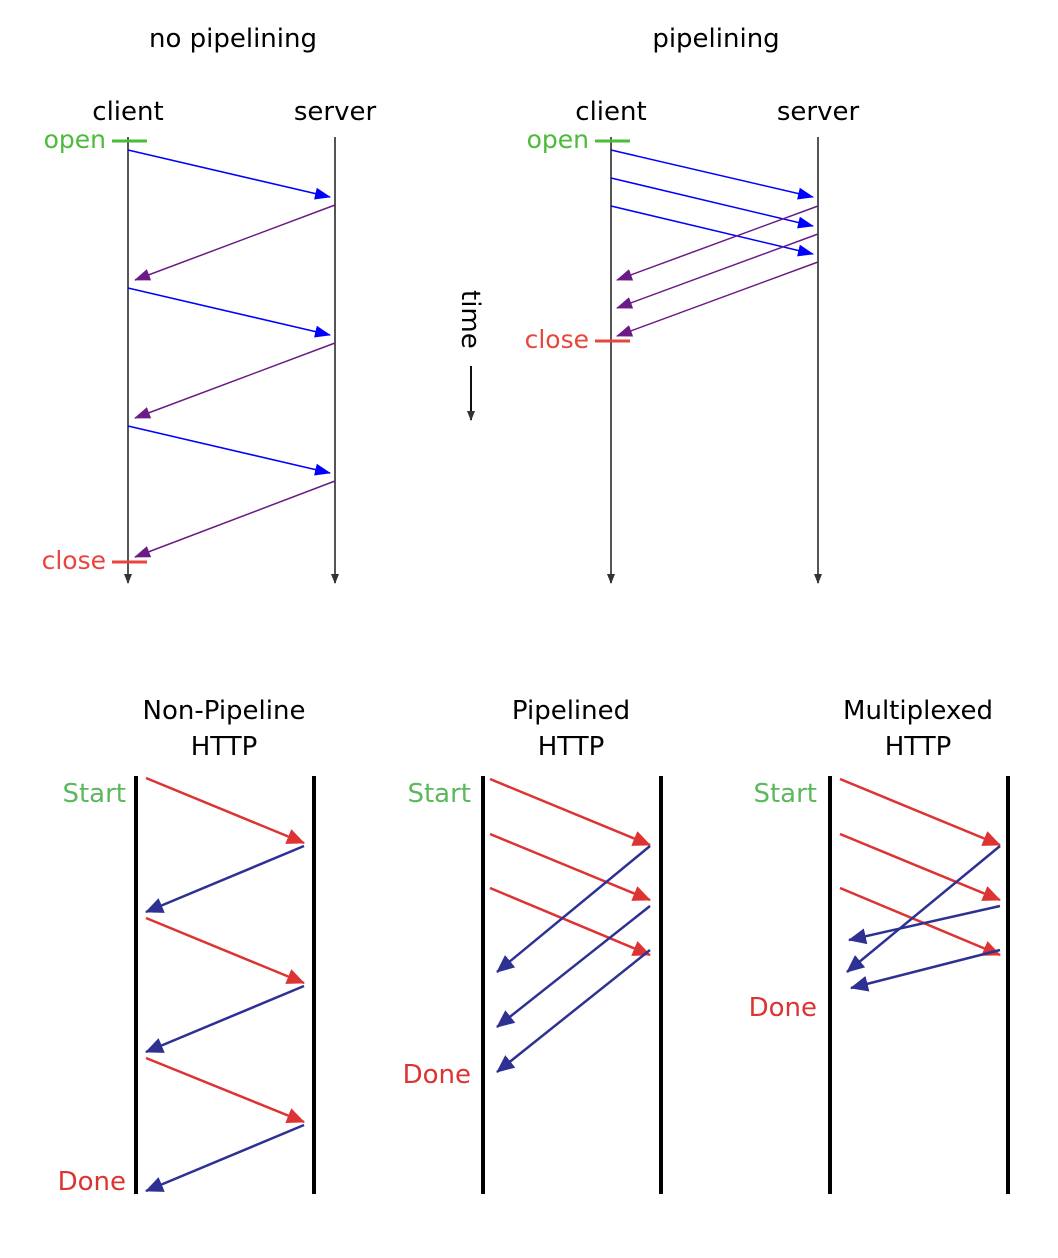 The width and height of the screenshot is (1058, 1258). I want to click on panel-title-line1: Pipelined, so click(571, 711).